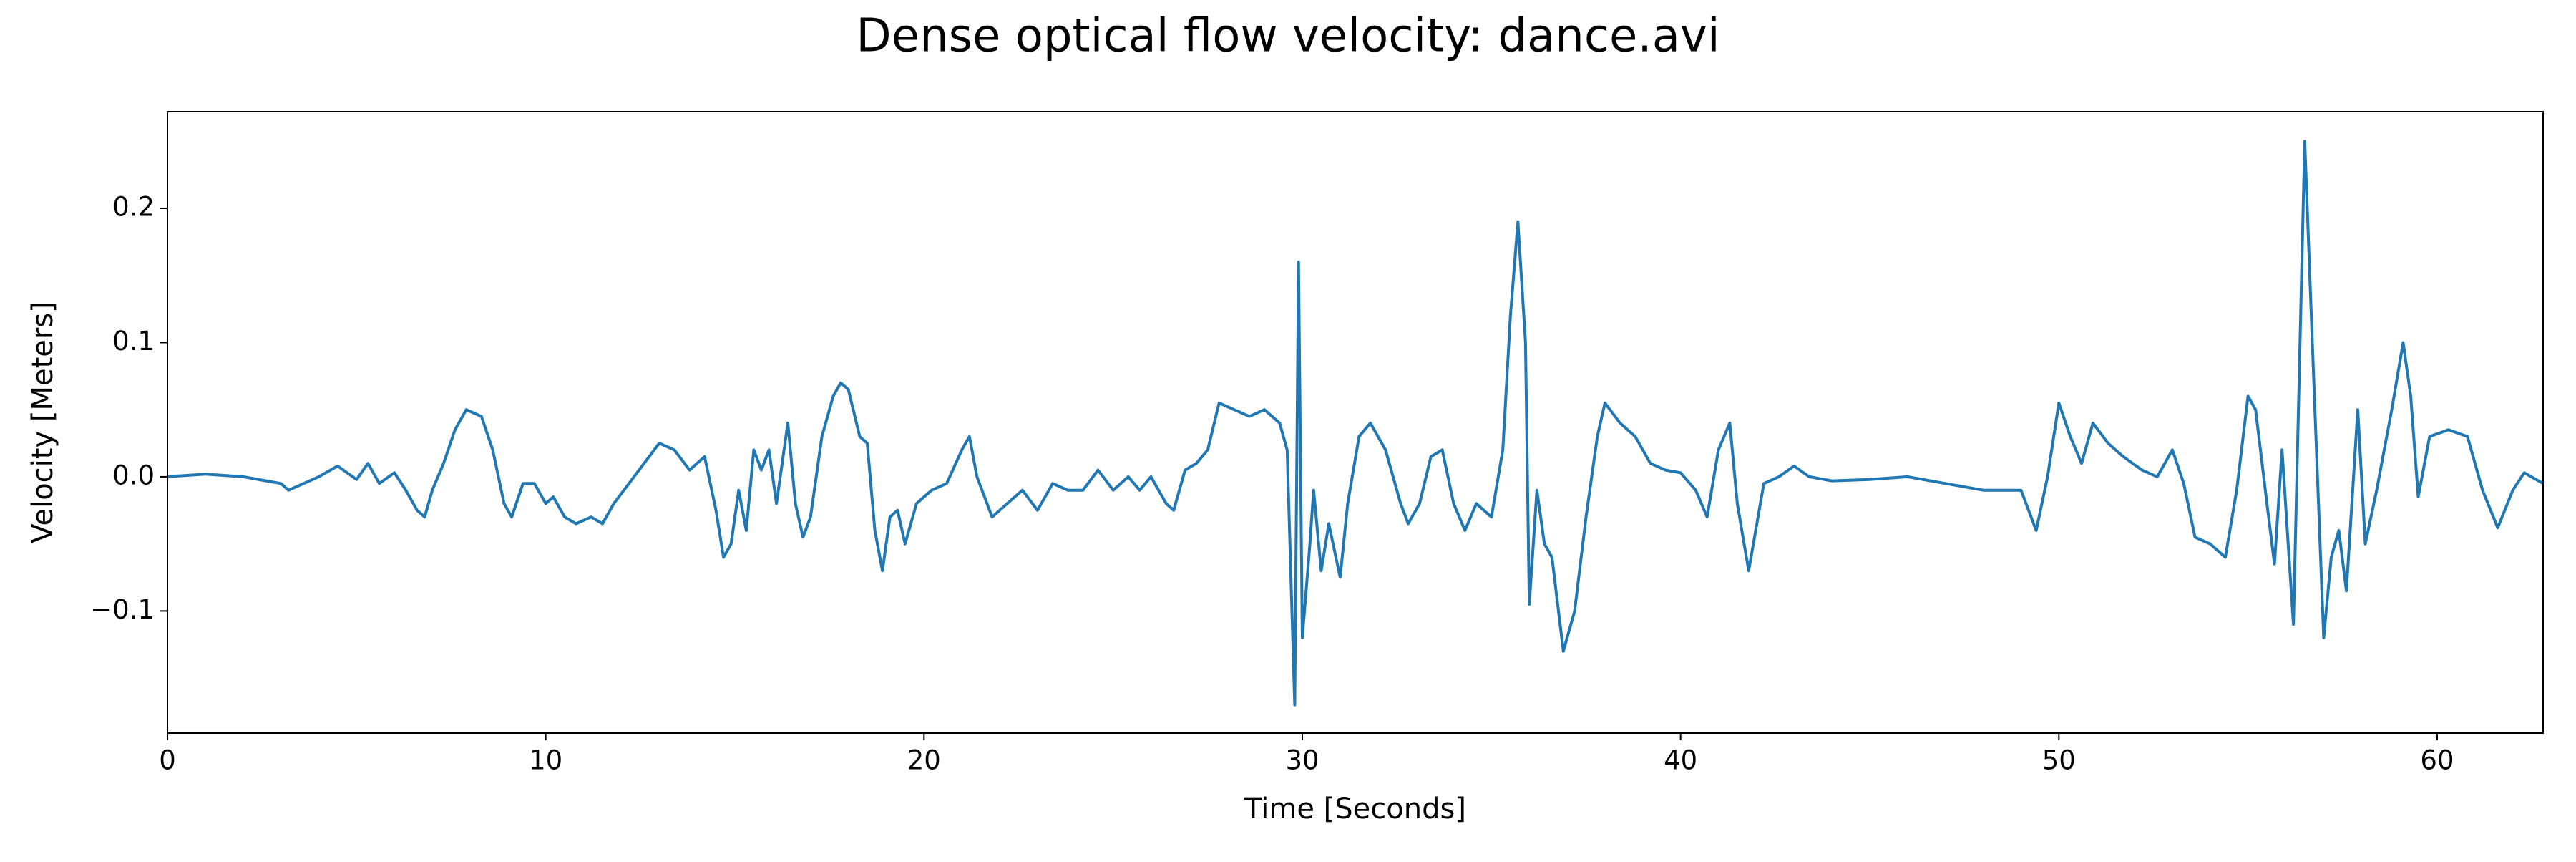 The height and width of the screenshot is (862, 2576). Describe the element at coordinates (1302, 760) in the screenshot. I see `x-tick-label: 30` at that location.